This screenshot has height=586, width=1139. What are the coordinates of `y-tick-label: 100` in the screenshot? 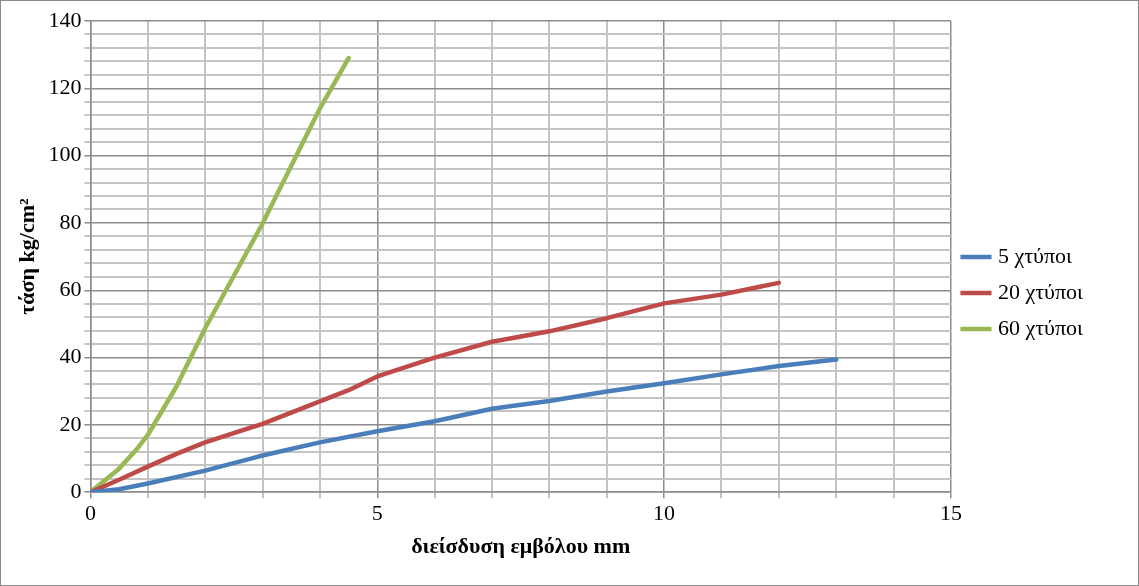 It's located at (65, 154).